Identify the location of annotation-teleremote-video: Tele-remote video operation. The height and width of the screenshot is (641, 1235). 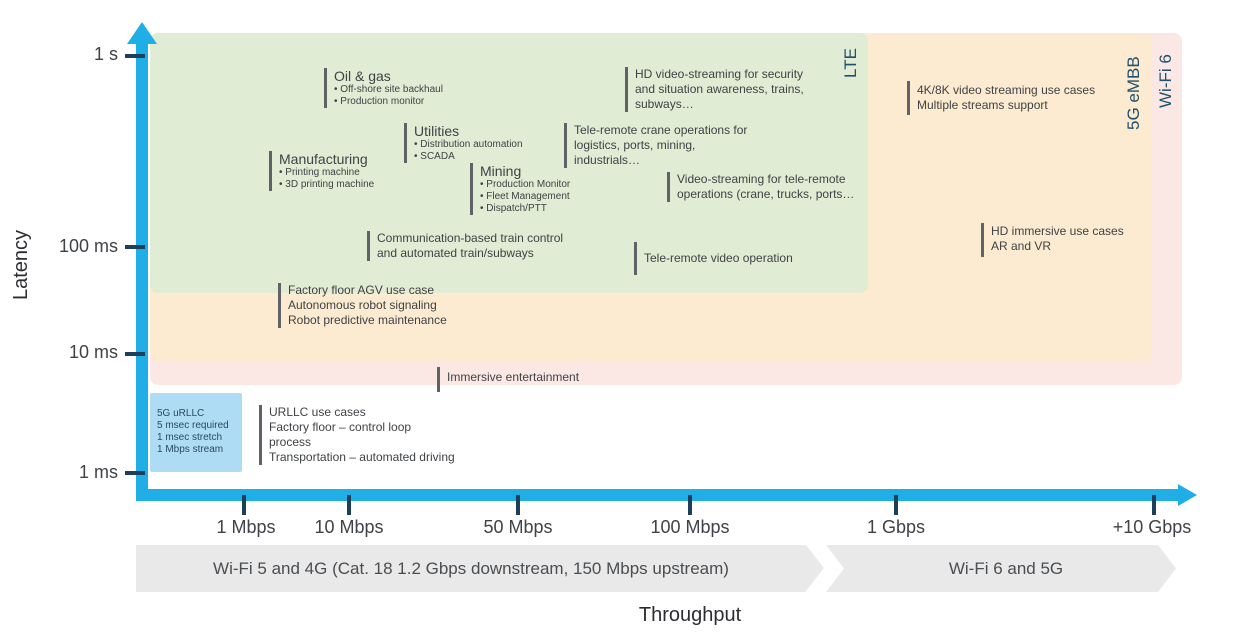
(713, 258).